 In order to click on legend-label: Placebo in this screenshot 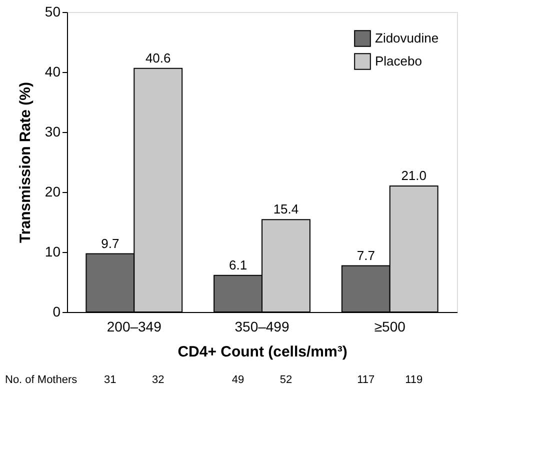, I will do `click(398, 61)`.